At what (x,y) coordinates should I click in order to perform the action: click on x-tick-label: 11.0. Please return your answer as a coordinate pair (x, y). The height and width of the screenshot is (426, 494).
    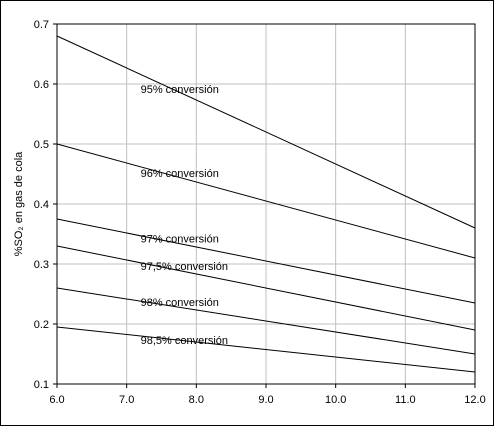
    Looking at the image, I should click on (405, 400).